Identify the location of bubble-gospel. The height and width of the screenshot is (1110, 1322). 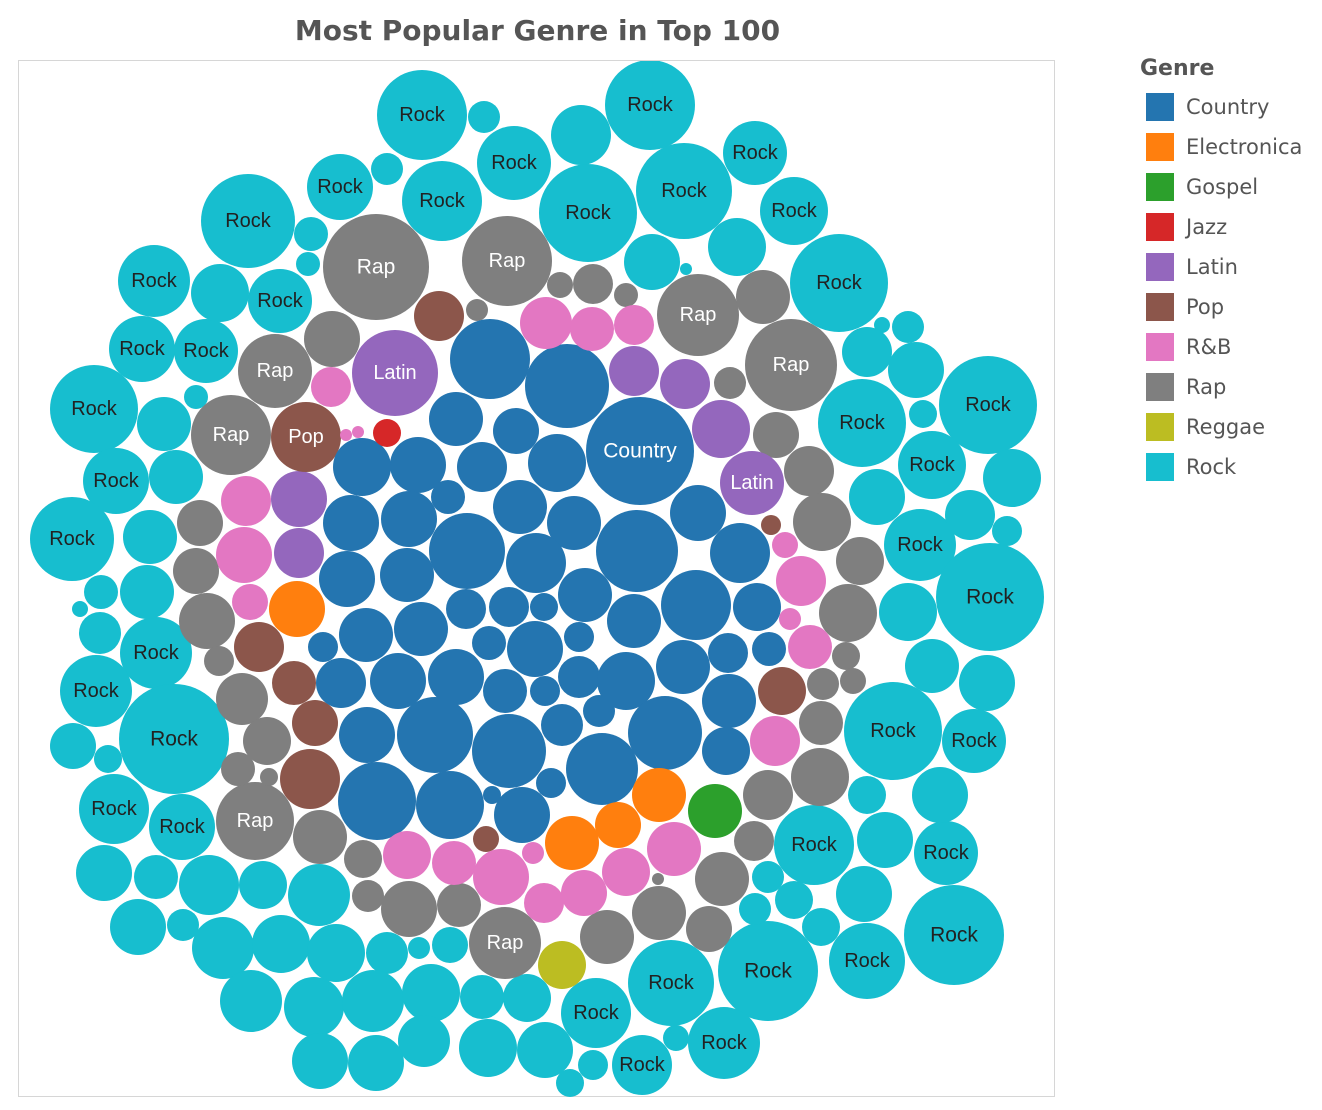
(715, 811).